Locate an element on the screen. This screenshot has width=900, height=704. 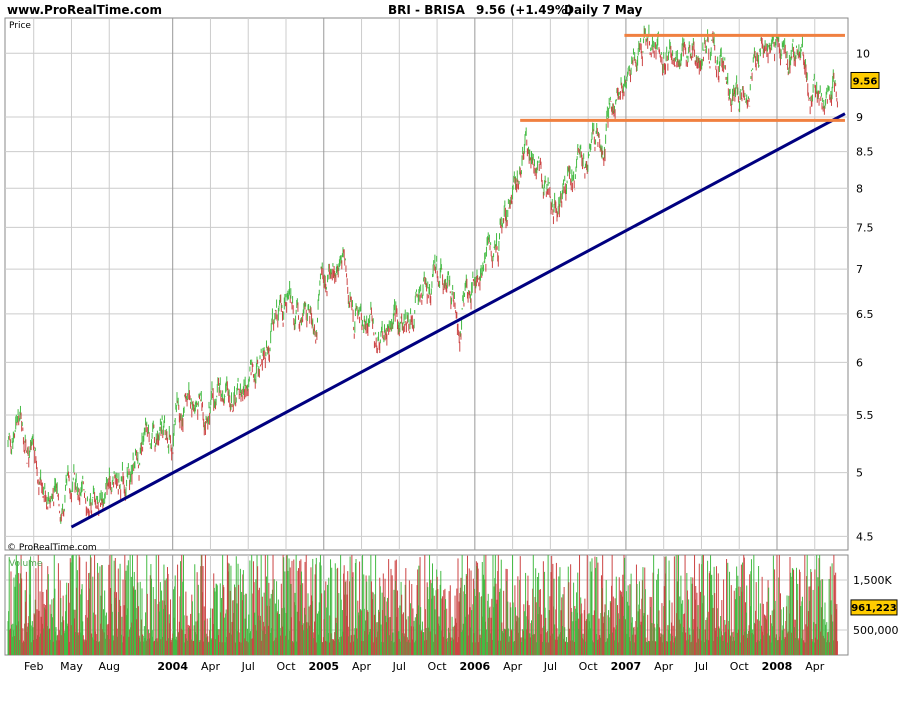
x-tick-label: Feb is located at coordinates (33, 666).